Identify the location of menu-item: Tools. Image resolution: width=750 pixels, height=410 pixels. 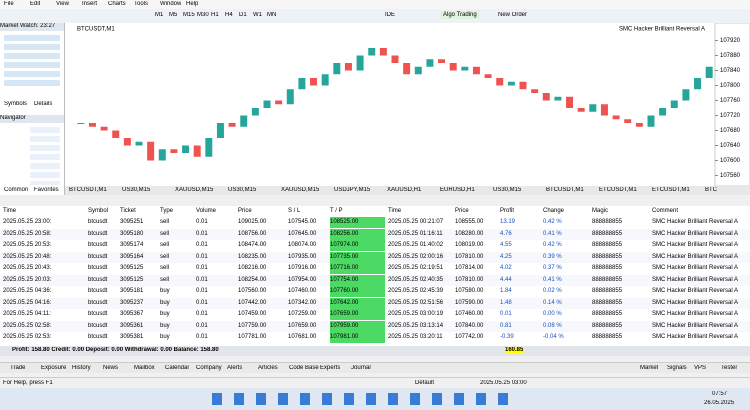
(141, 4).